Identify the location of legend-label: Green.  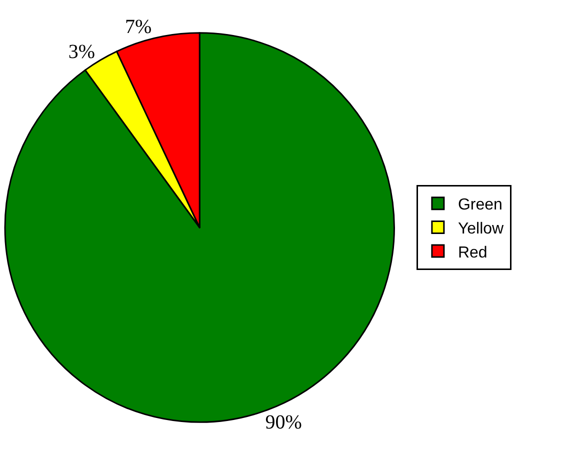
(480, 205).